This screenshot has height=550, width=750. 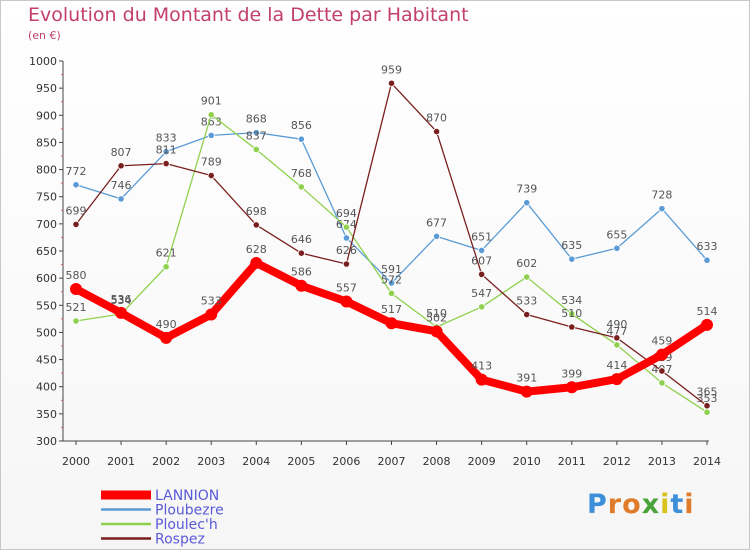 What do you see at coordinates (46, 197) in the screenshot?
I see `y-tick-label: 750` at bounding box center [46, 197].